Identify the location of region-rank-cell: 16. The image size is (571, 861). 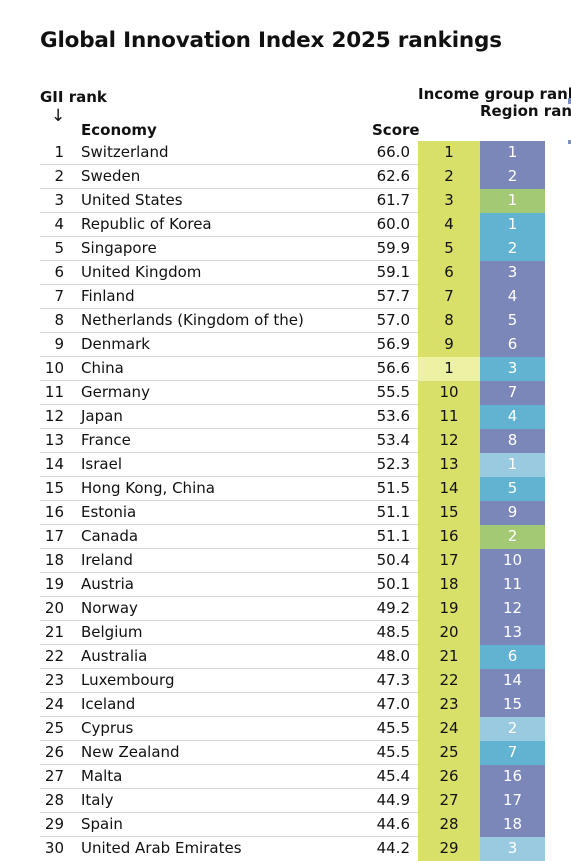
(512, 777).